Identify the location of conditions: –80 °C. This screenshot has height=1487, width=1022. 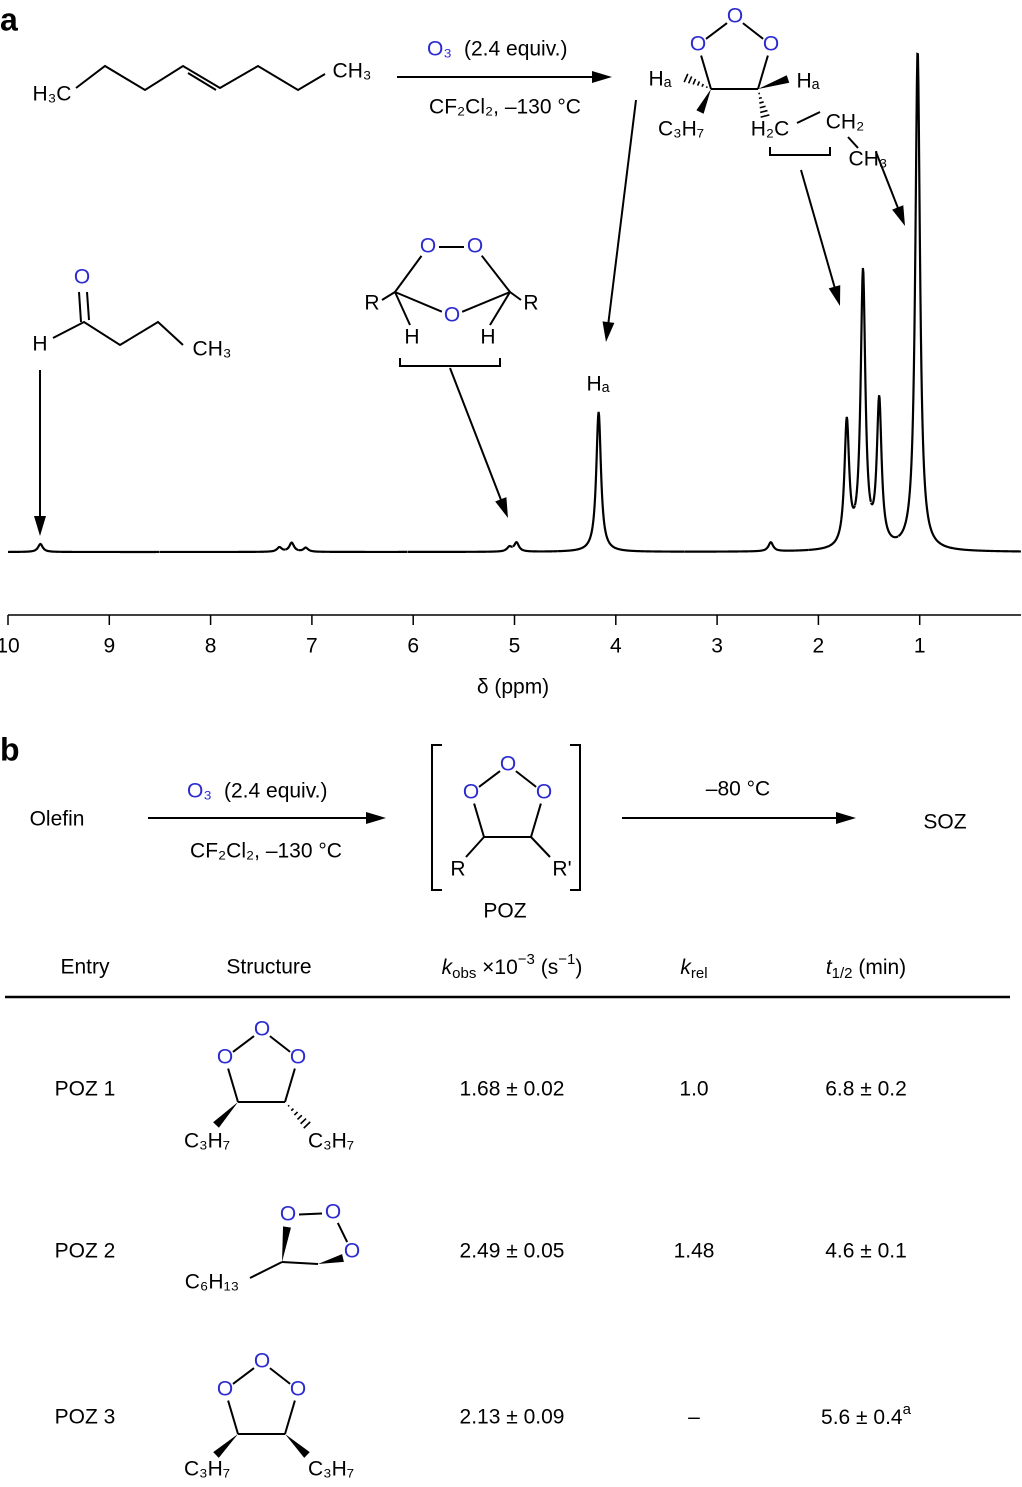
(738, 789).